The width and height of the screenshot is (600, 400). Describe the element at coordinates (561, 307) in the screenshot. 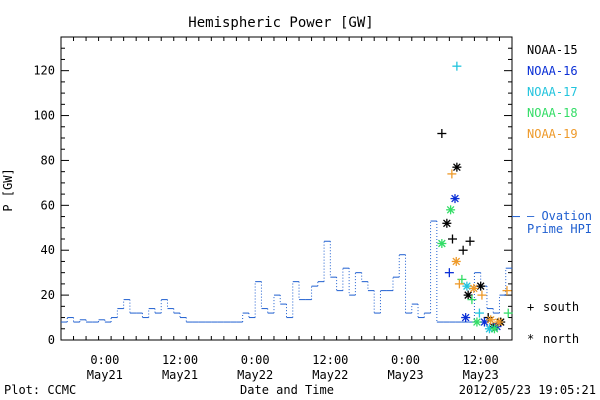

I see `marker-legend-south-label: south` at that location.